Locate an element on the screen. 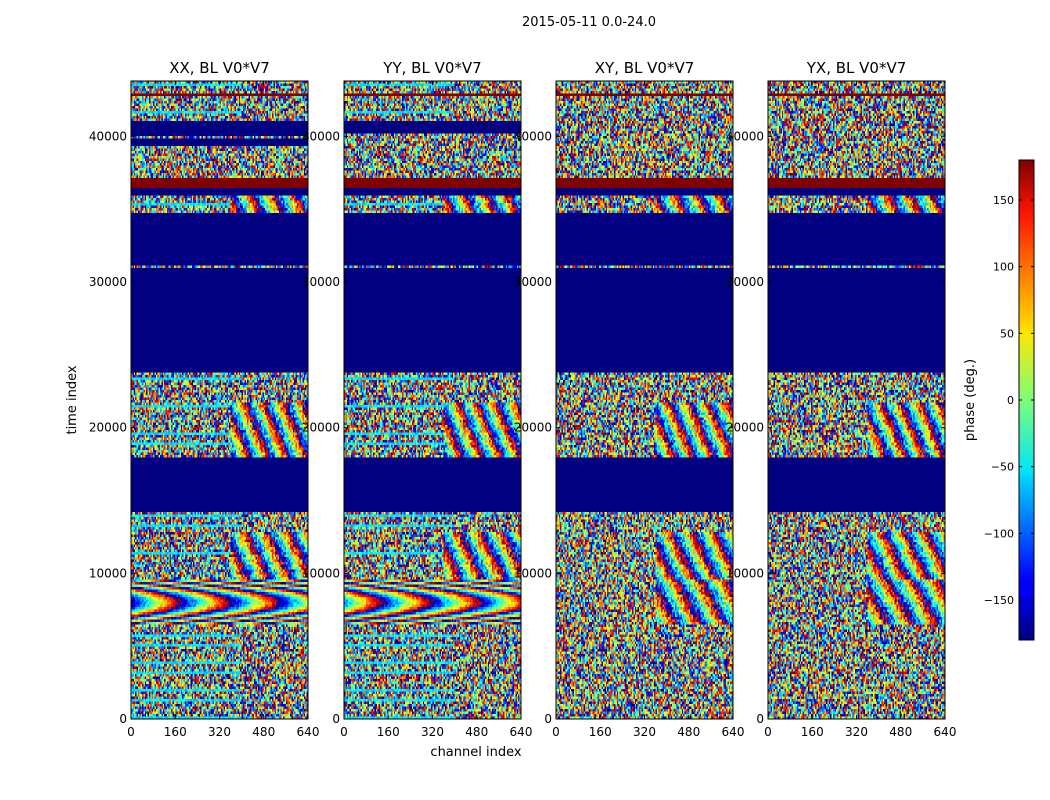 The width and height of the screenshot is (1050, 800). colorbar-tick-label: 150 is located at coordinates (1003, 200).